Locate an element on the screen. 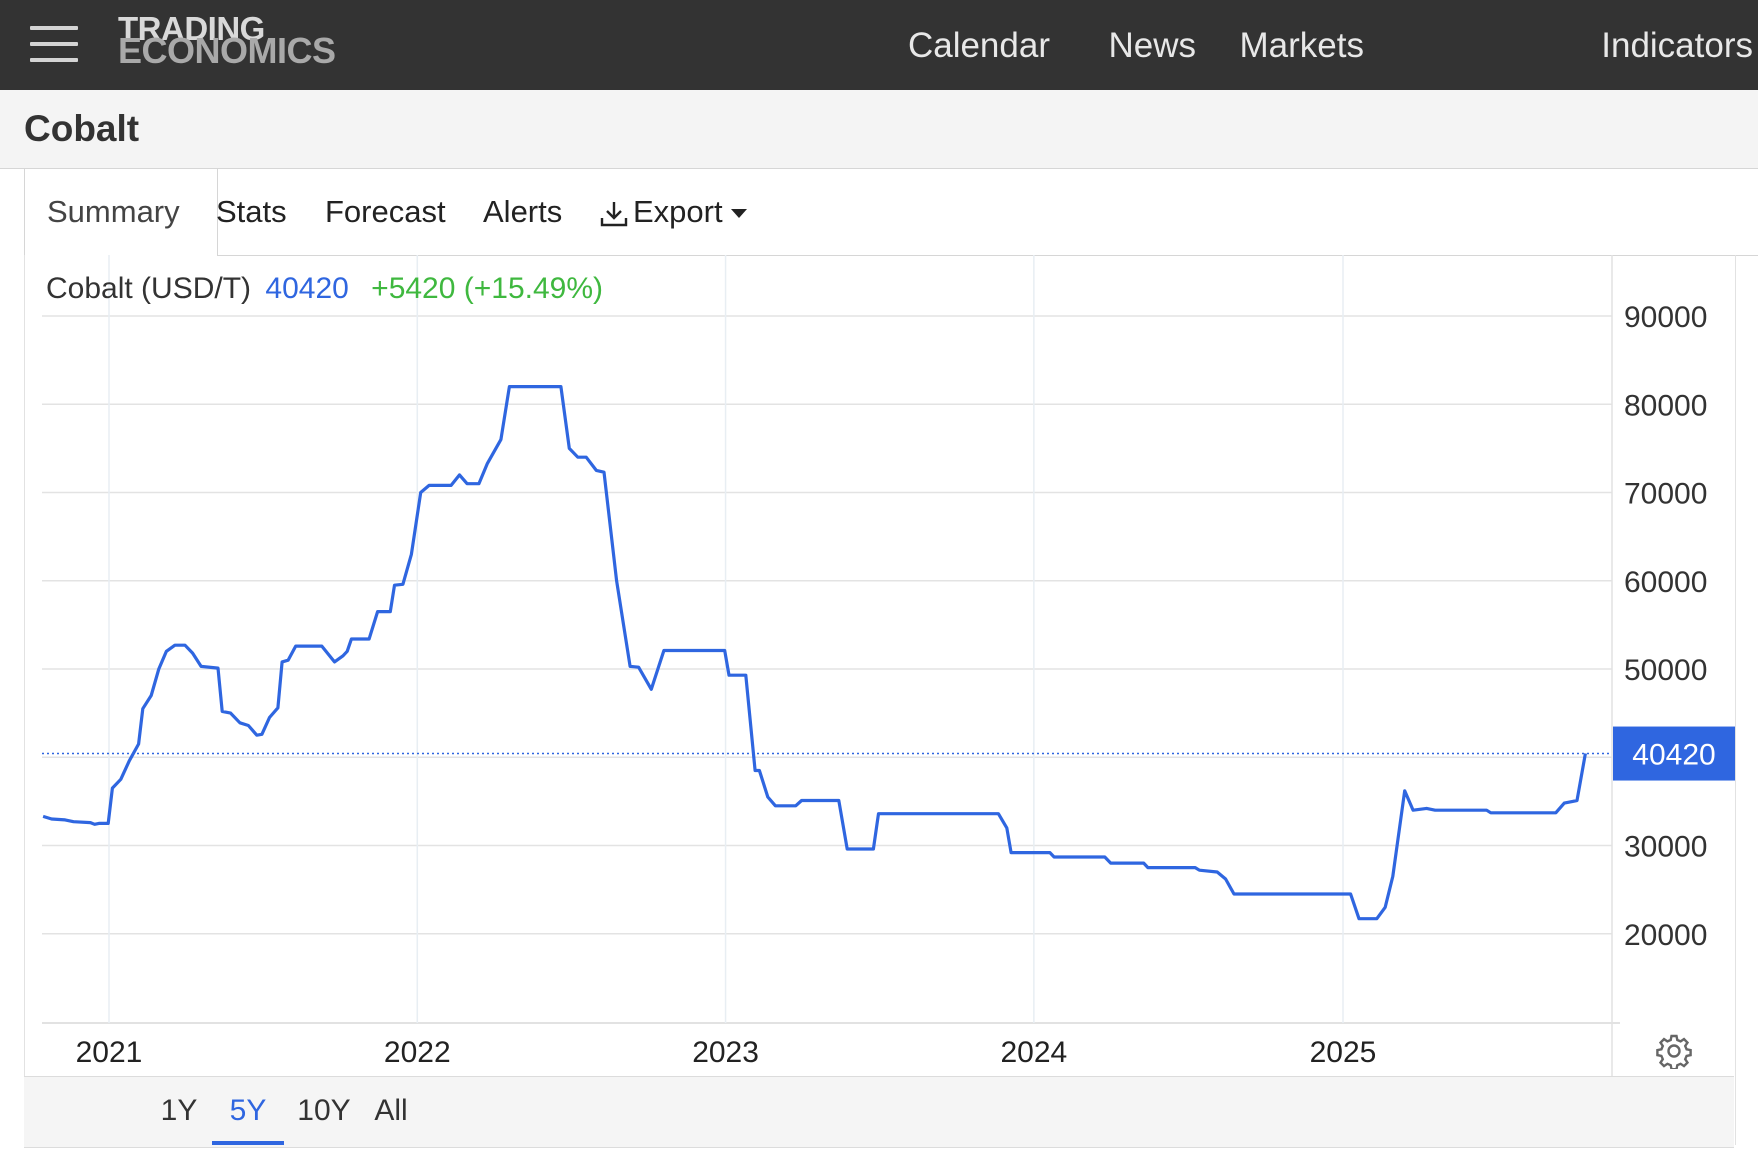 The width and height of the screenshot is (1758, 1160). x-tick-label: 2024 is located at coordinates (1033, 1052).